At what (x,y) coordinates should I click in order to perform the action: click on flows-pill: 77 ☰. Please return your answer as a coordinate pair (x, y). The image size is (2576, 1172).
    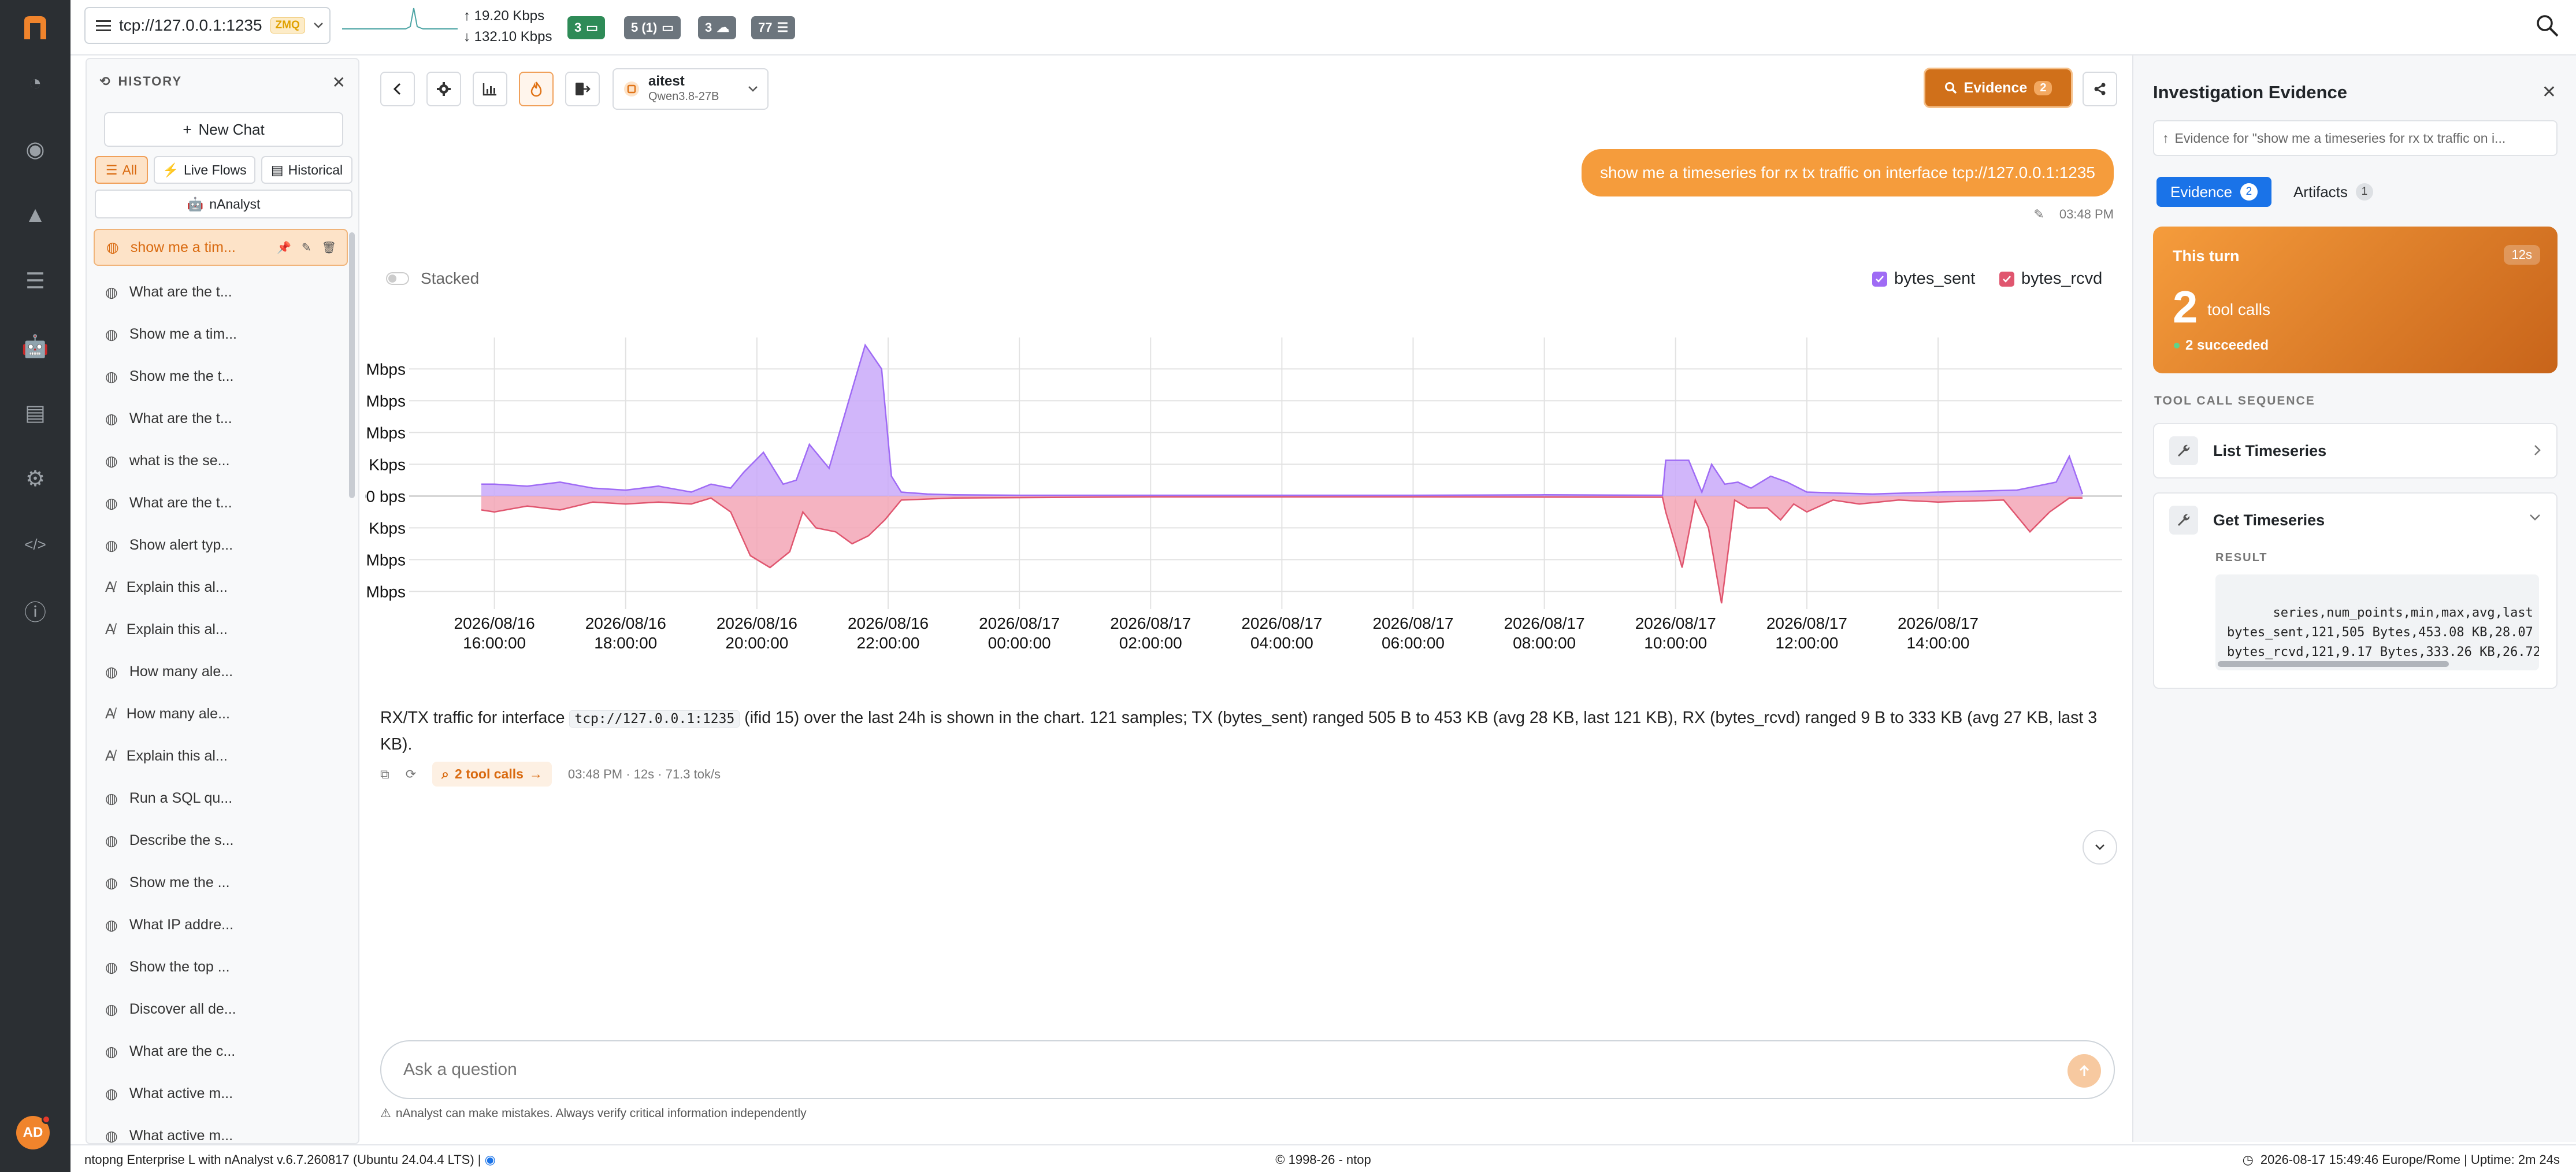
    Looking at the image, I should click on (773, 27).